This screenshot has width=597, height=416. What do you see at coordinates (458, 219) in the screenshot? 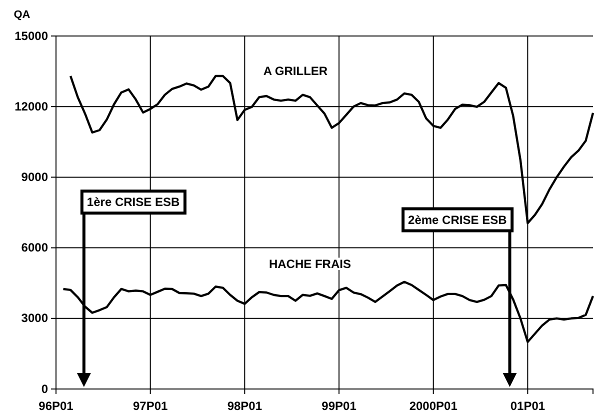
I see `annotation: 2ème CRISE ESB` at bounding box center [458, 219].